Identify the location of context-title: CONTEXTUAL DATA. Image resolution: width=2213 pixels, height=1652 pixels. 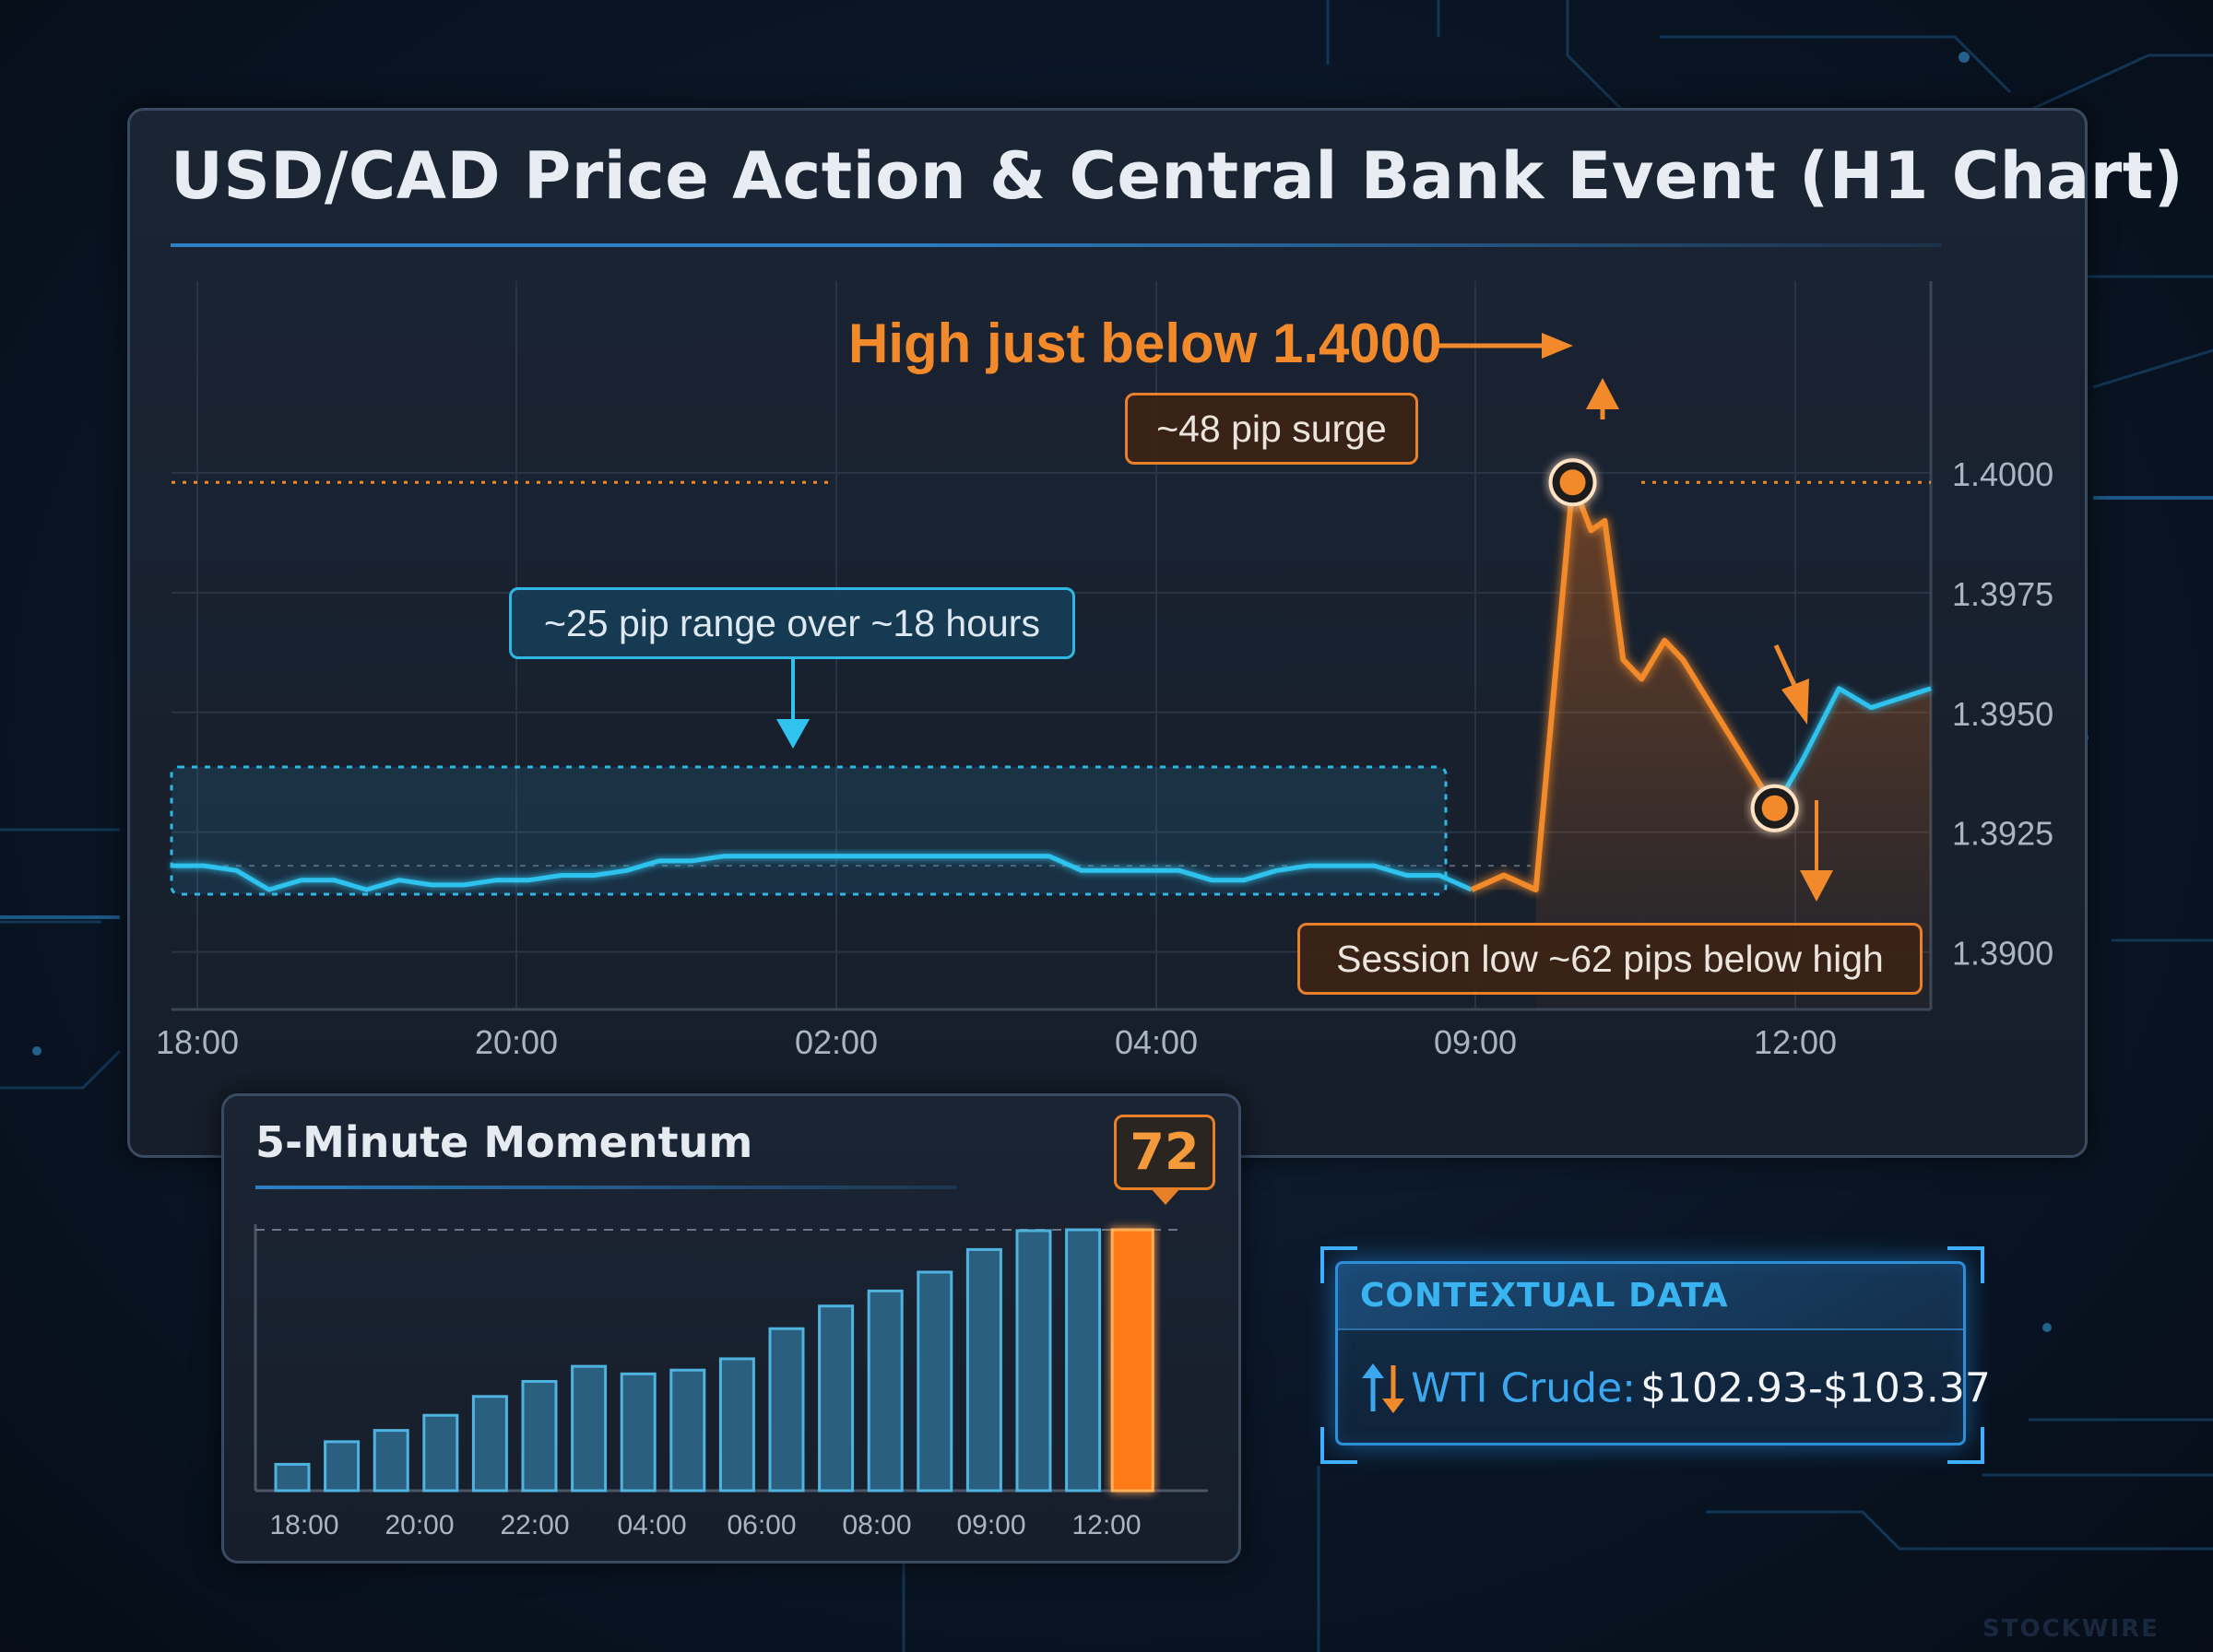
(1544, 1296).